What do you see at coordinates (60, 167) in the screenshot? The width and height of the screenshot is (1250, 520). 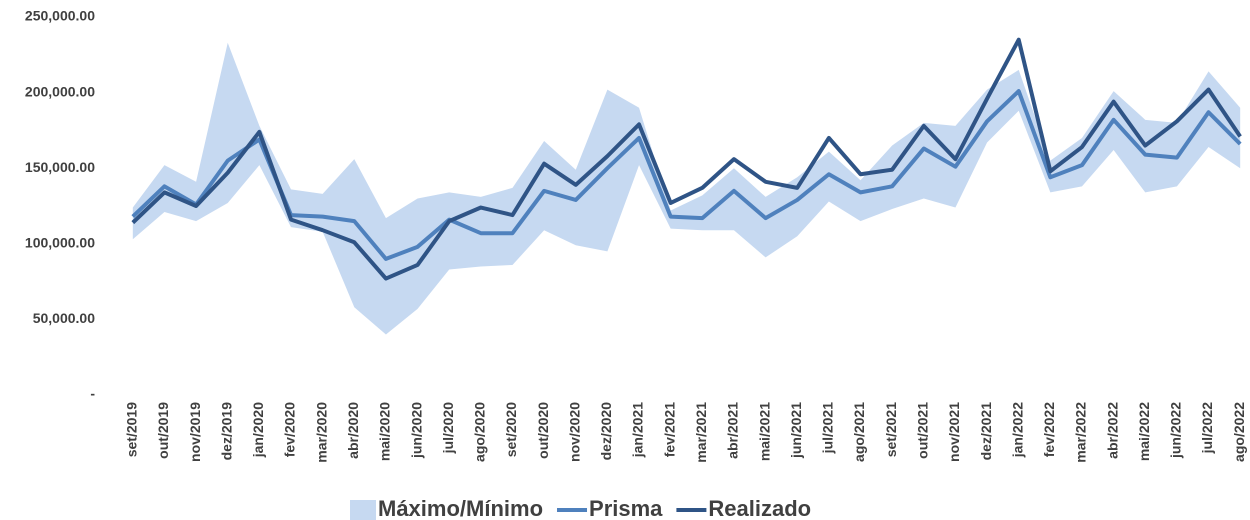 I see `y-tick-label: 150,000.00` at bounding box center [60, 167].